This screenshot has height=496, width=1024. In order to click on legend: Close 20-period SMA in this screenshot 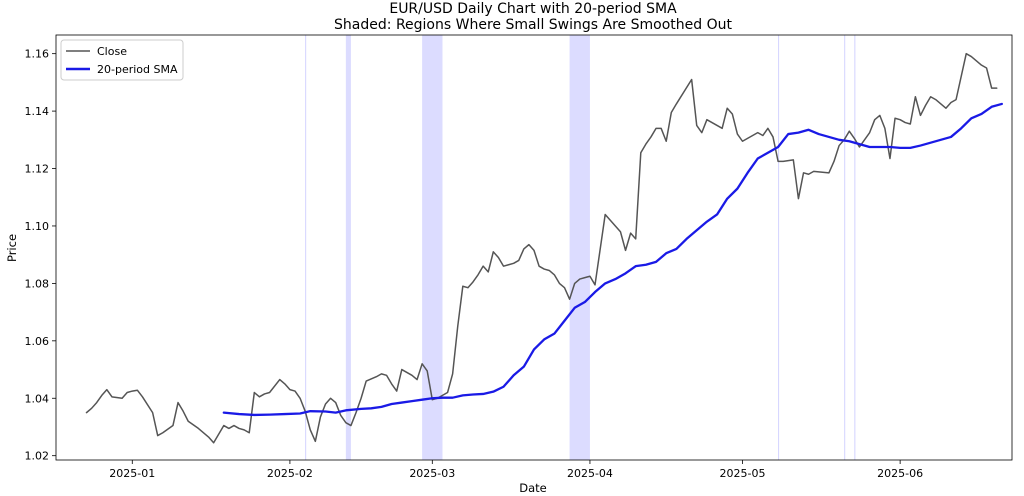, I will do `click(122, 60)`.